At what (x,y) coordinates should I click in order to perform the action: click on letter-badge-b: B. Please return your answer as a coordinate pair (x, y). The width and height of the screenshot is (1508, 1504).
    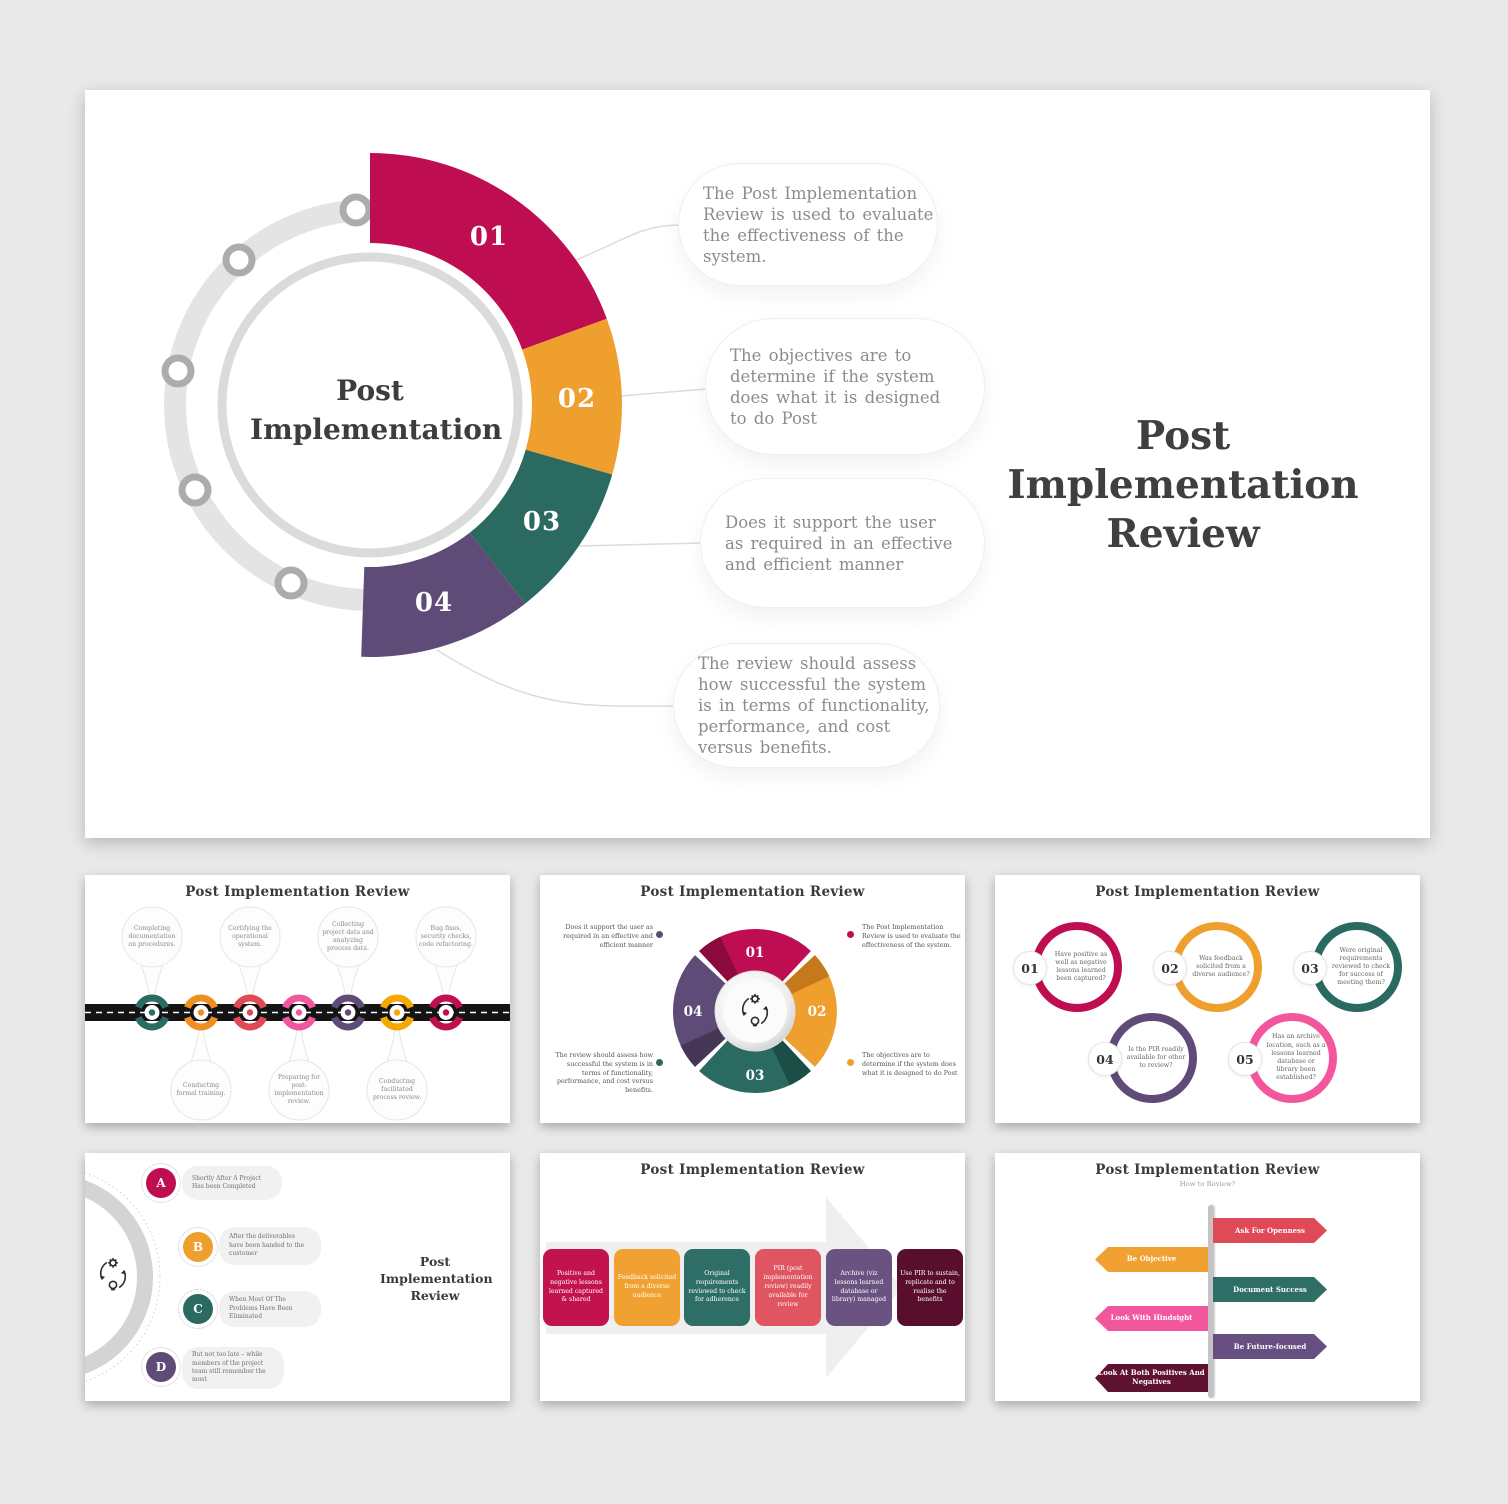
    Looking at the image, I should click on (198, 1247).